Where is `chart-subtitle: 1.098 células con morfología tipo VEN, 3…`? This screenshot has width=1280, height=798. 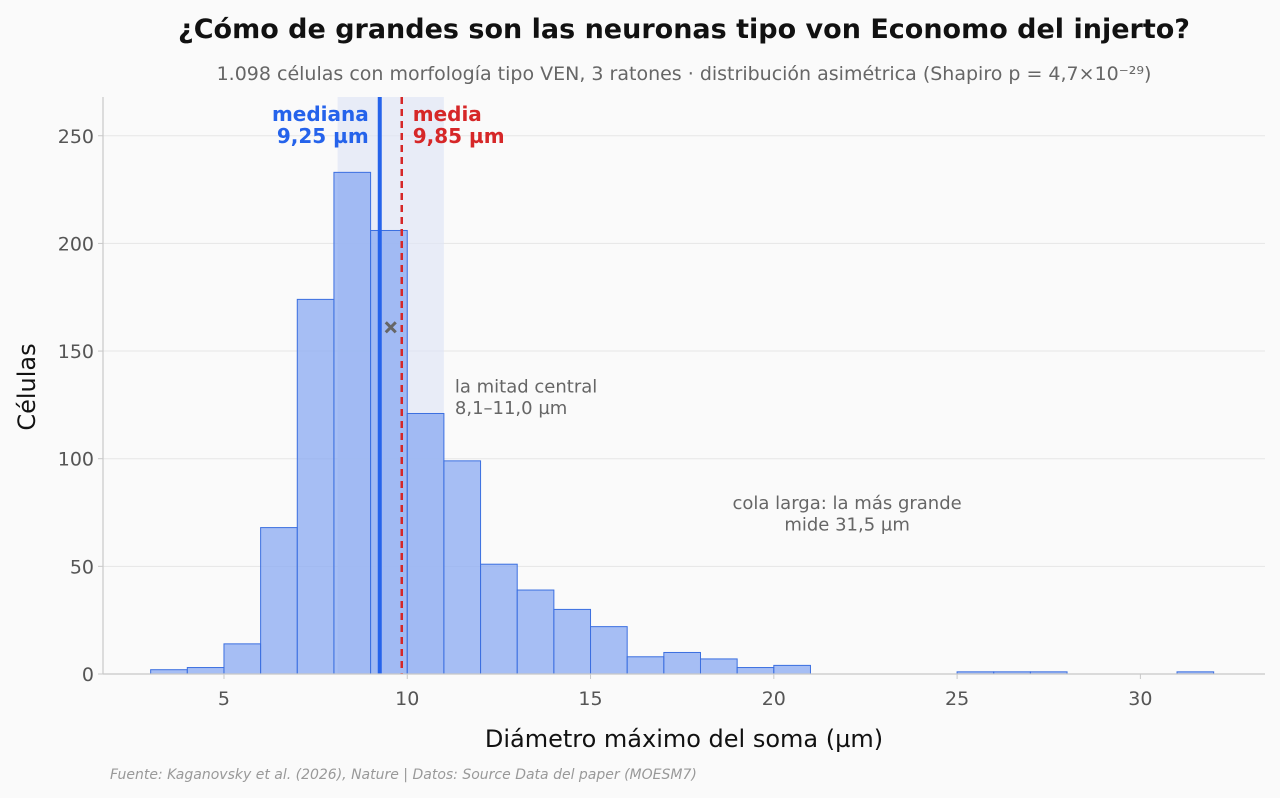
chart-subtitle: 1.098 células con morfología tipo VEN, 3… is located at coordinates (684, 74).